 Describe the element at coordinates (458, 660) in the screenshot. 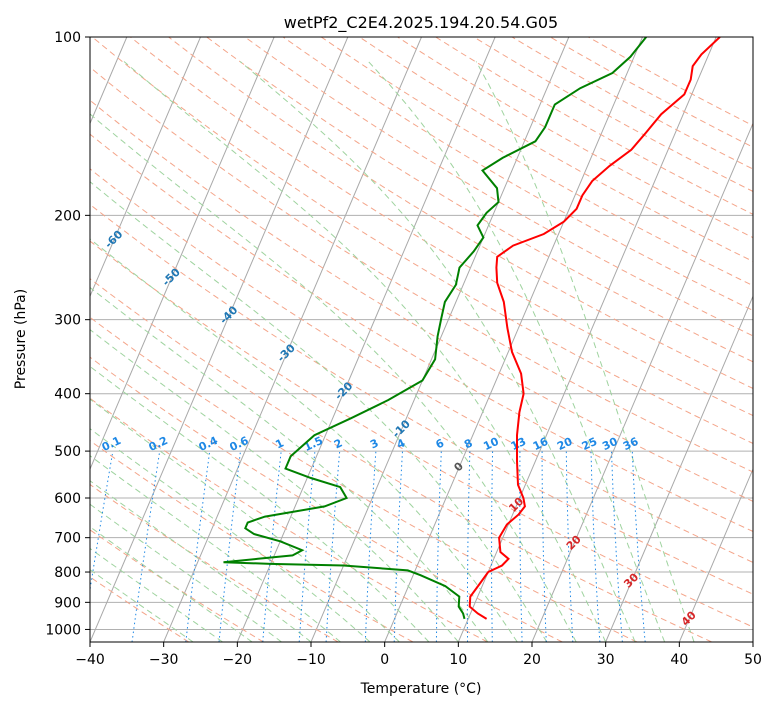

I see `x-tick-label: 10` at that location.